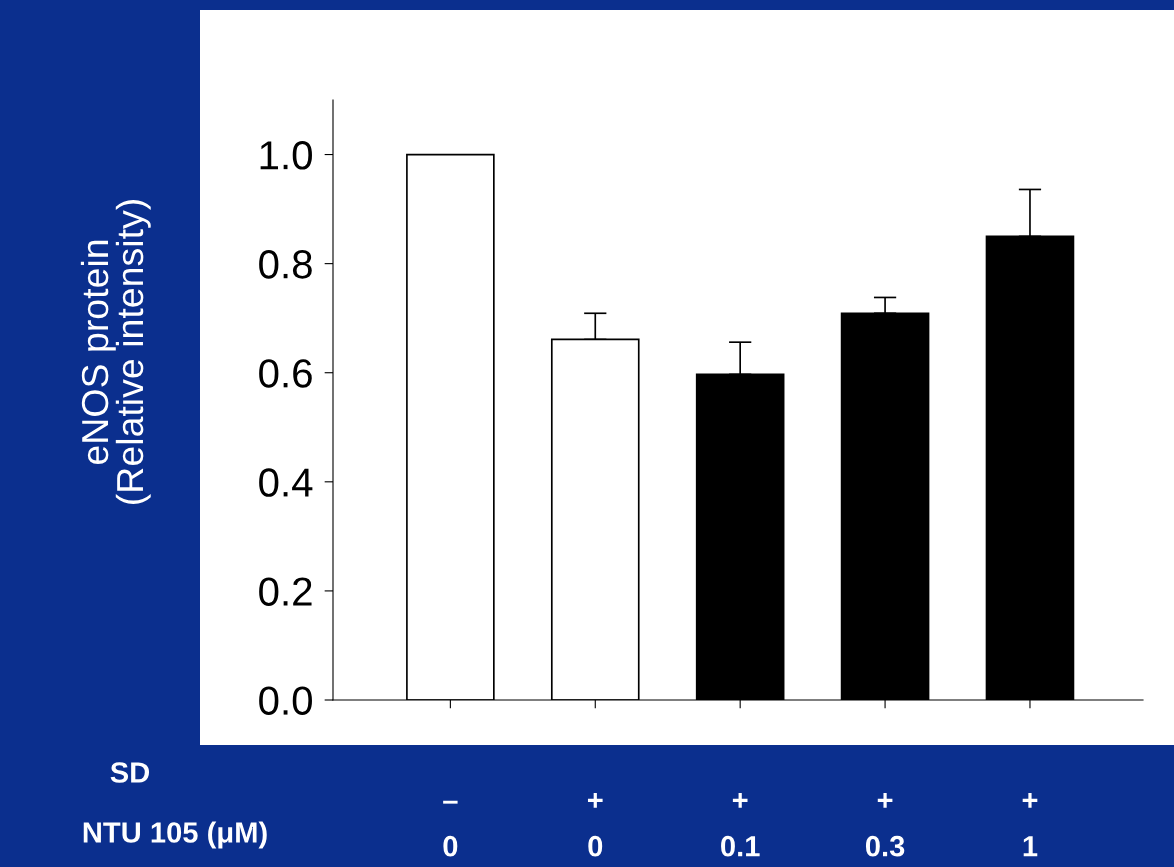 Image resolution: width=1174 pixels, height=867 pixels. What do you see at coordinates (130, 772) in the screenshot?
I see `text: SD` at bounding box center [130, 772].